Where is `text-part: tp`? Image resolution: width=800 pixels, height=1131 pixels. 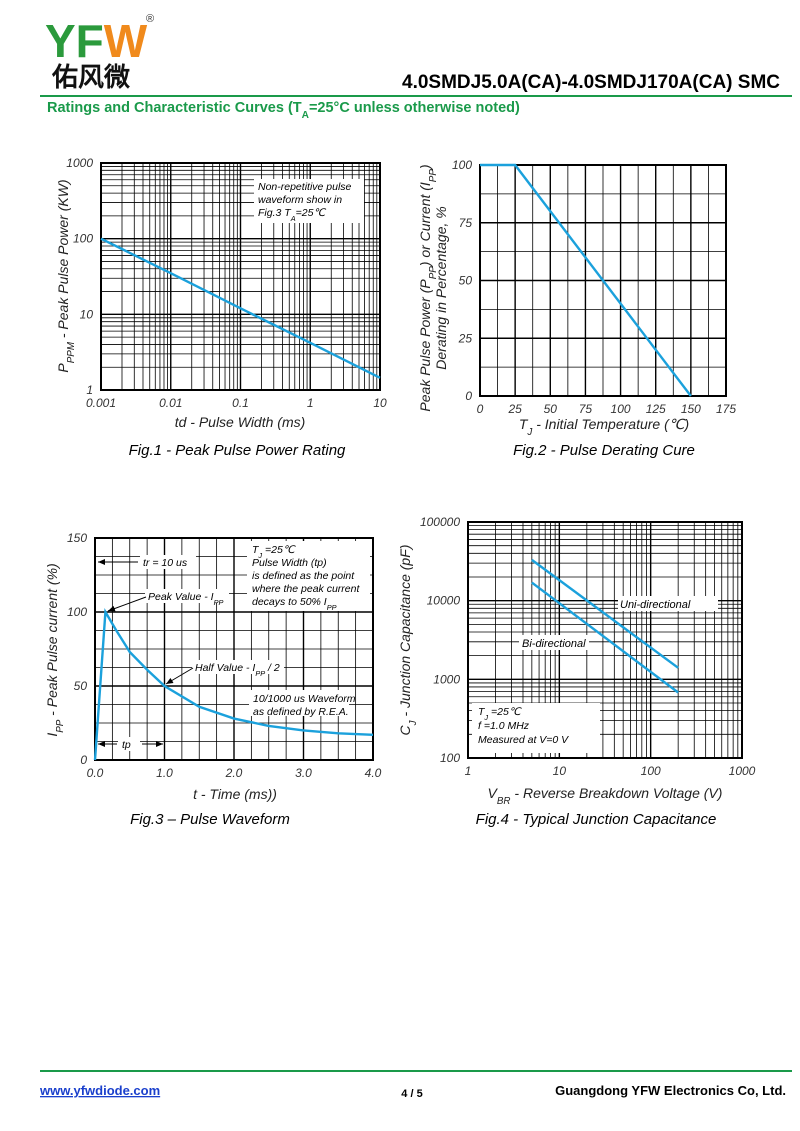
text-part: tp is located at coordinates (126, 745).